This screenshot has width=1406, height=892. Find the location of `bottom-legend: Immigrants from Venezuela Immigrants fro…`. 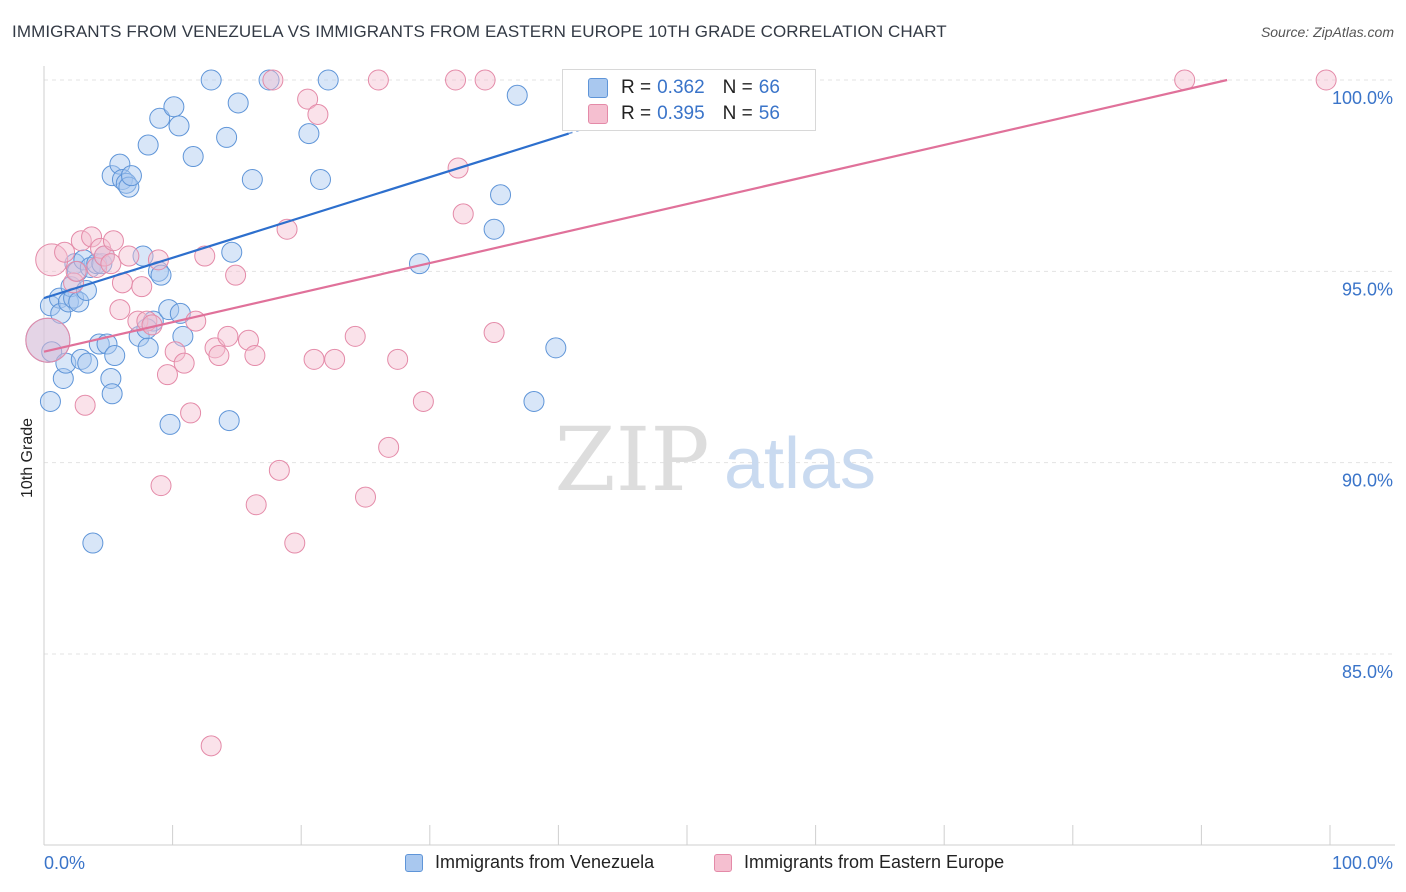

bottom-legend: Immigrants from Venezuela Immigrants fro… is located at coordinates (703, 865).